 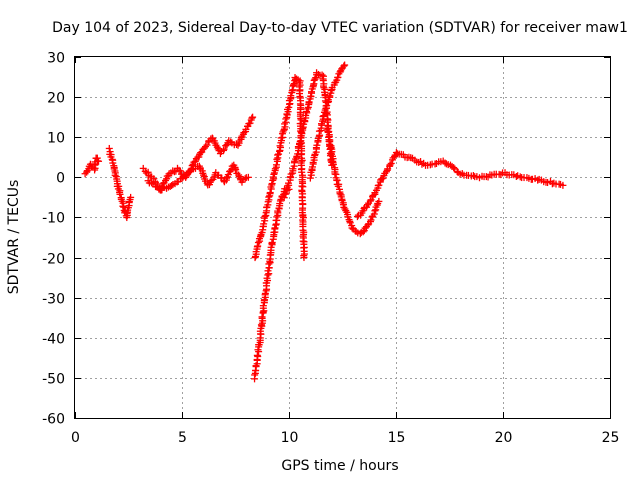 I want to click on y-tick-label: 30, so click(x=56, y=59).